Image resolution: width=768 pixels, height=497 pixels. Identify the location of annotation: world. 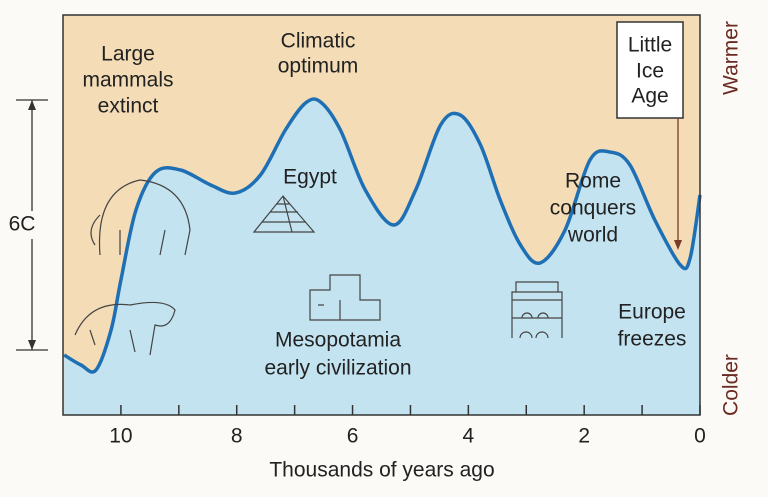
(592, 235).